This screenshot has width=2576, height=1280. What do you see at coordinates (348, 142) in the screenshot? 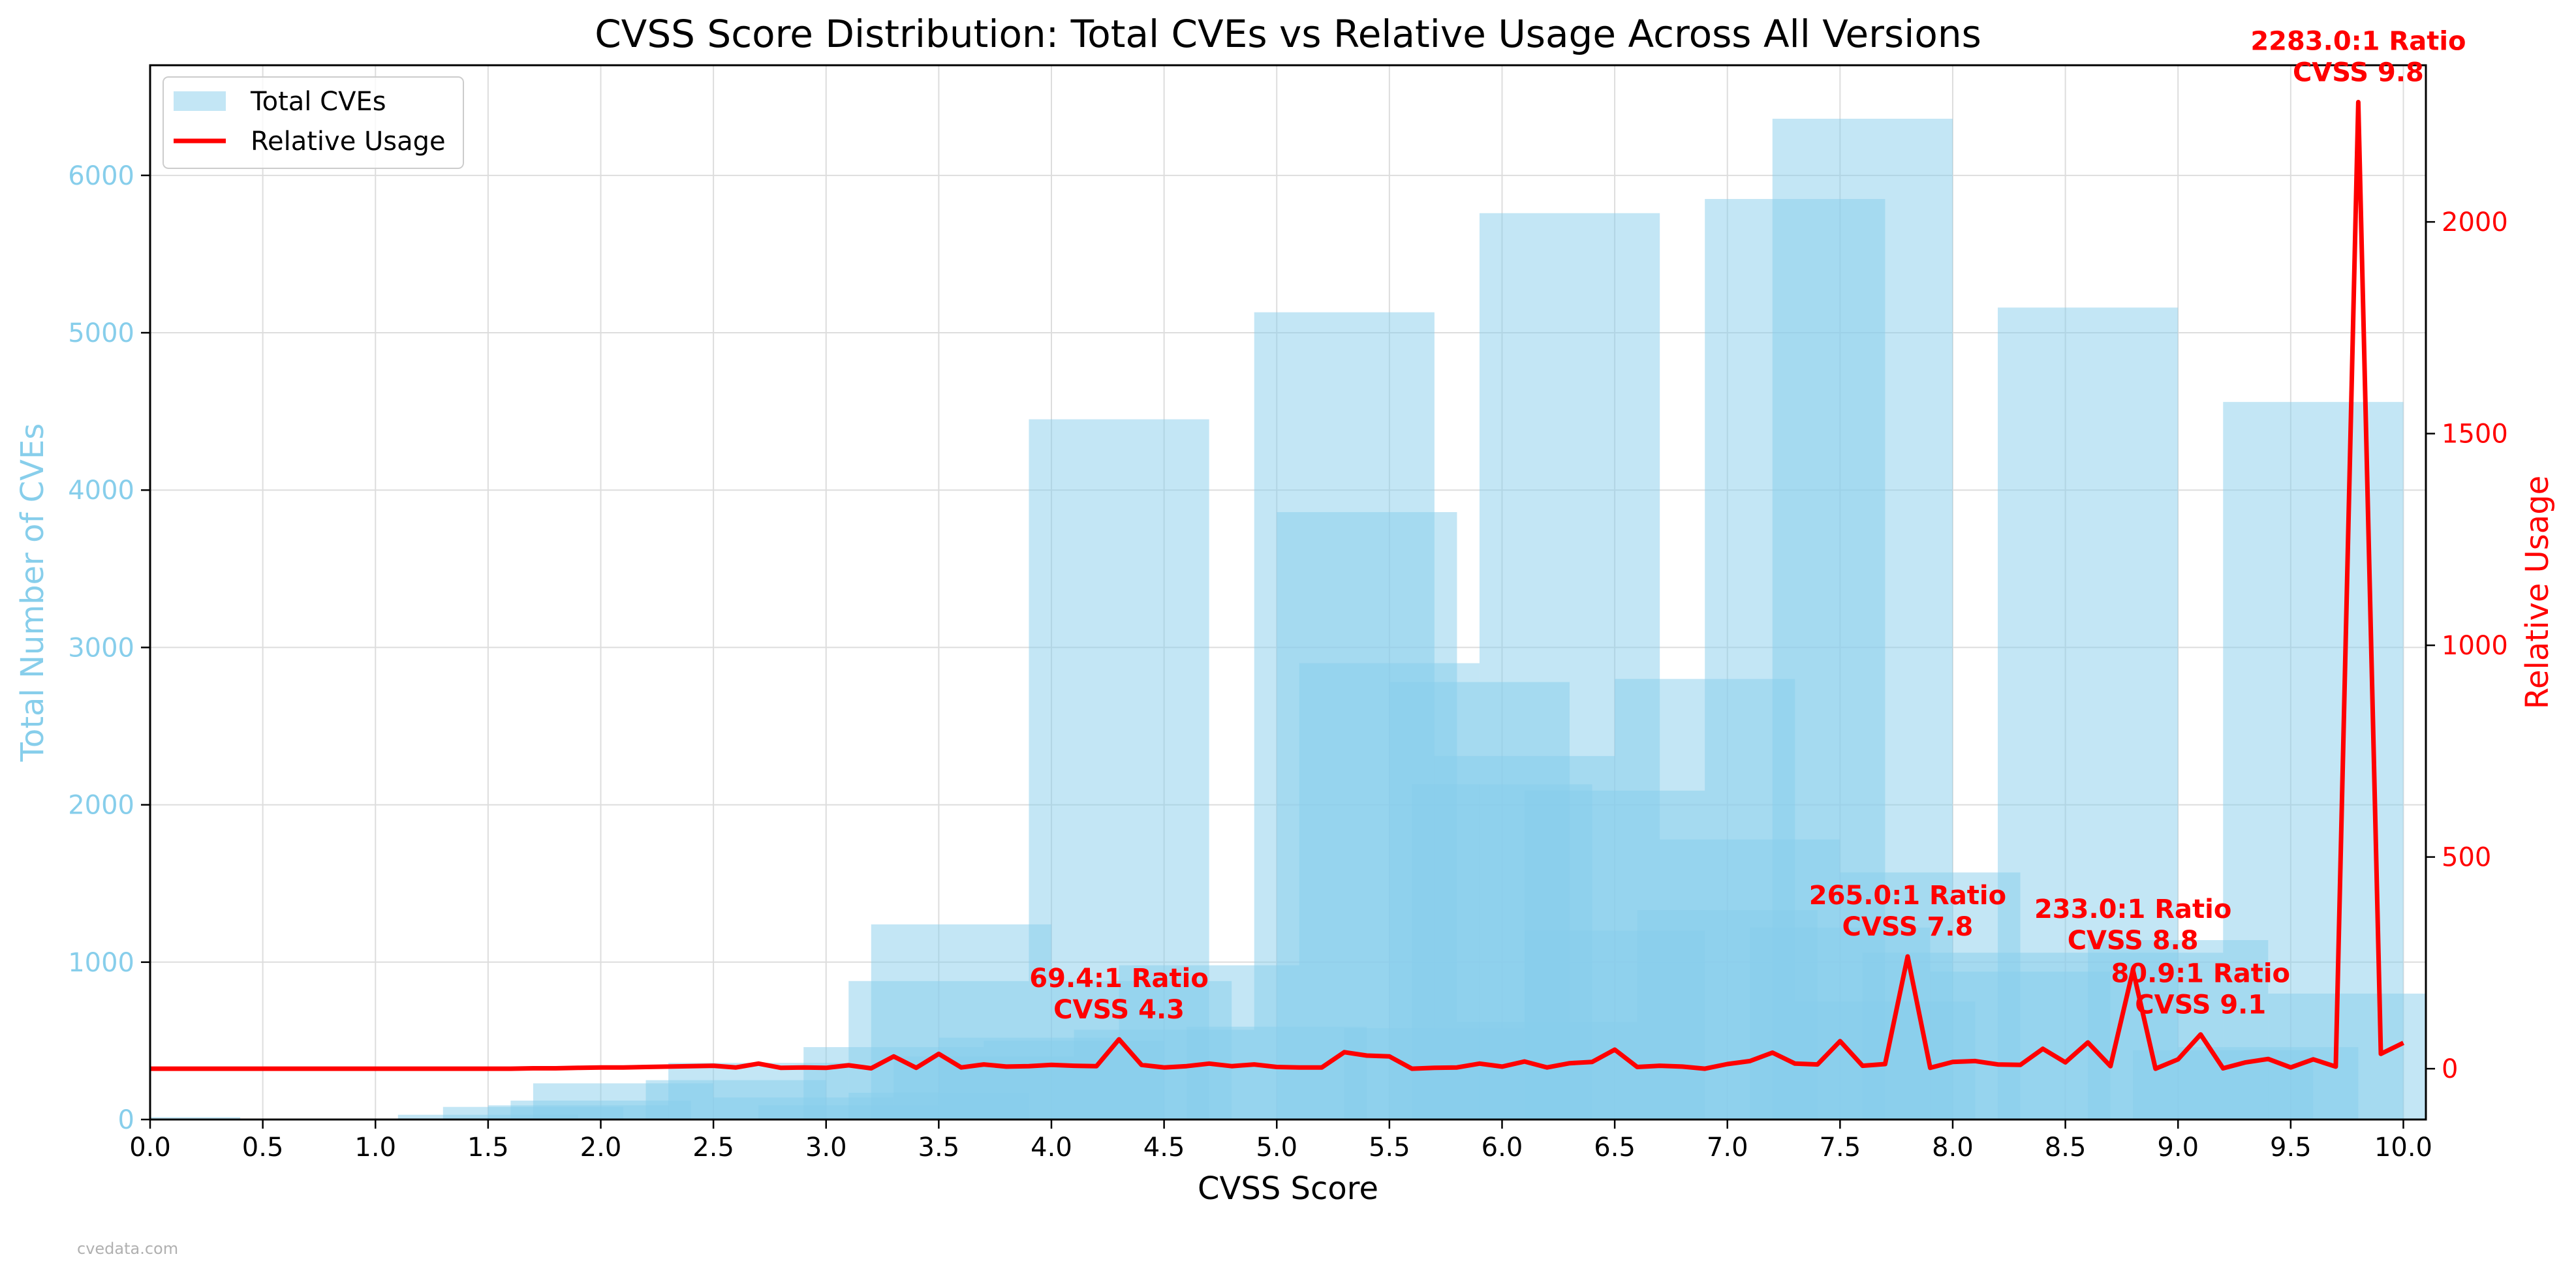
I see `legend-label-relative-usage: Relative Usage` at bounding box center [348, 142].